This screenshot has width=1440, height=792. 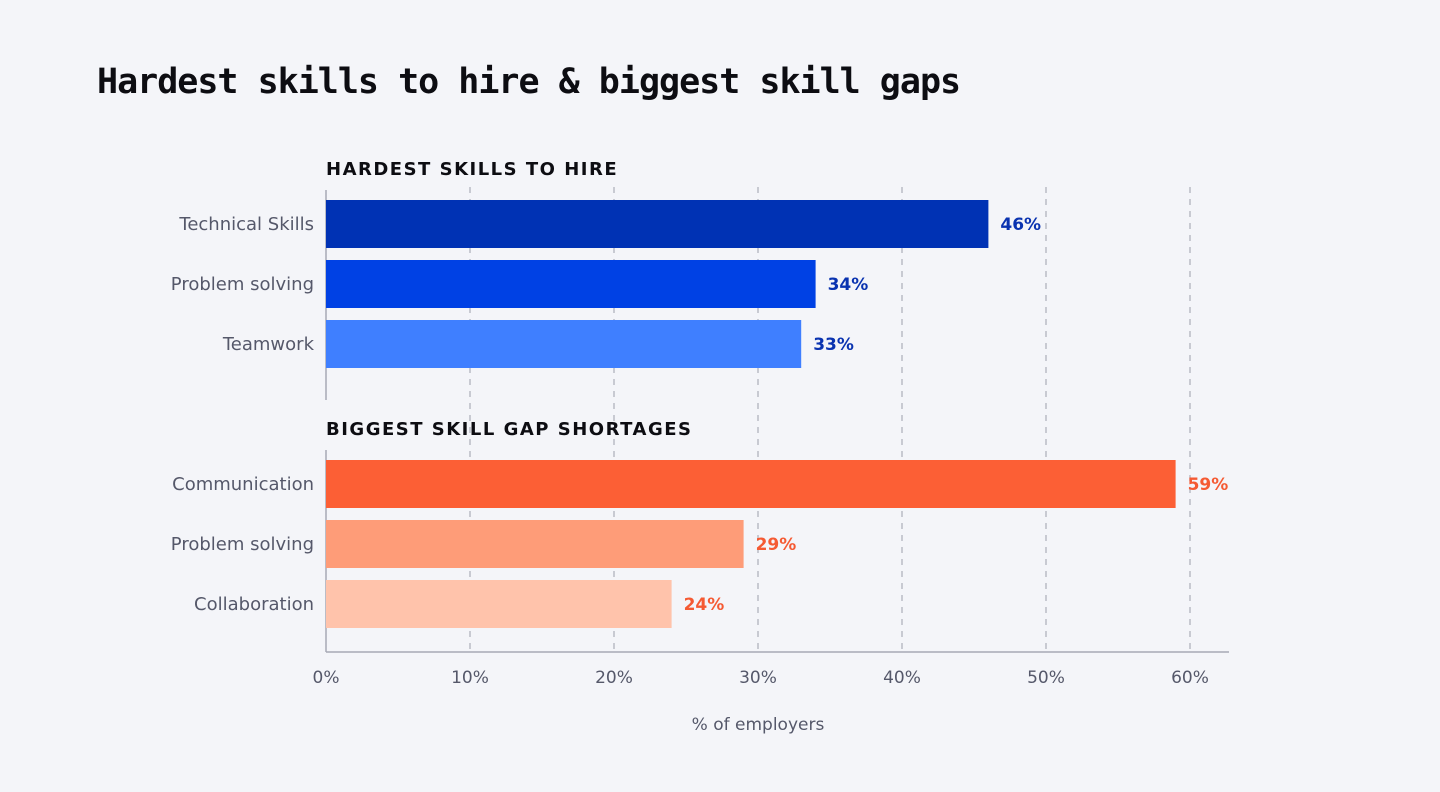 What do you see at coordinates (758, 725) in the screenshot?
I see `x-axis-title: % of employers` at bounding box center [758, 725].